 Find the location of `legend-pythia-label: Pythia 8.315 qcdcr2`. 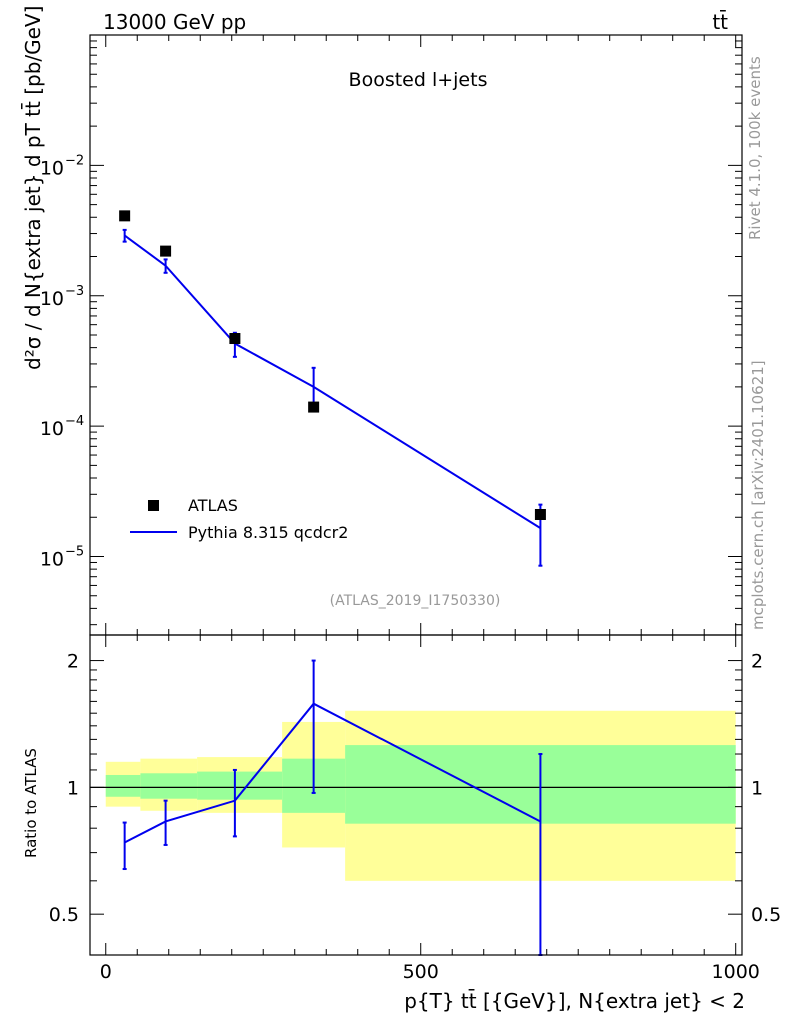

legend-pythia-label: Pythia 8.315 qcdcr2 is located at coordinates (268, 532).